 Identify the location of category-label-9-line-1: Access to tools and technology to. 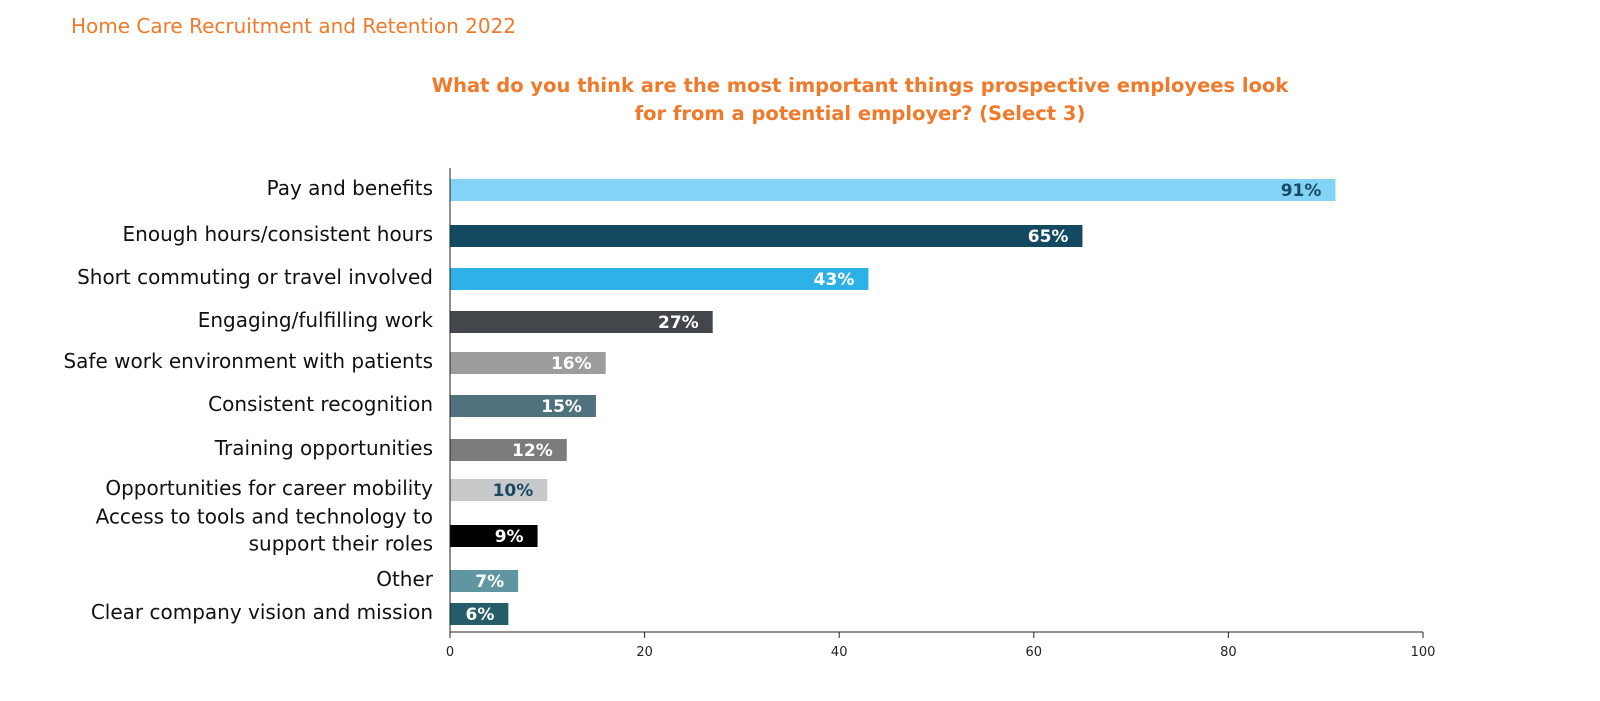
(264, 517).